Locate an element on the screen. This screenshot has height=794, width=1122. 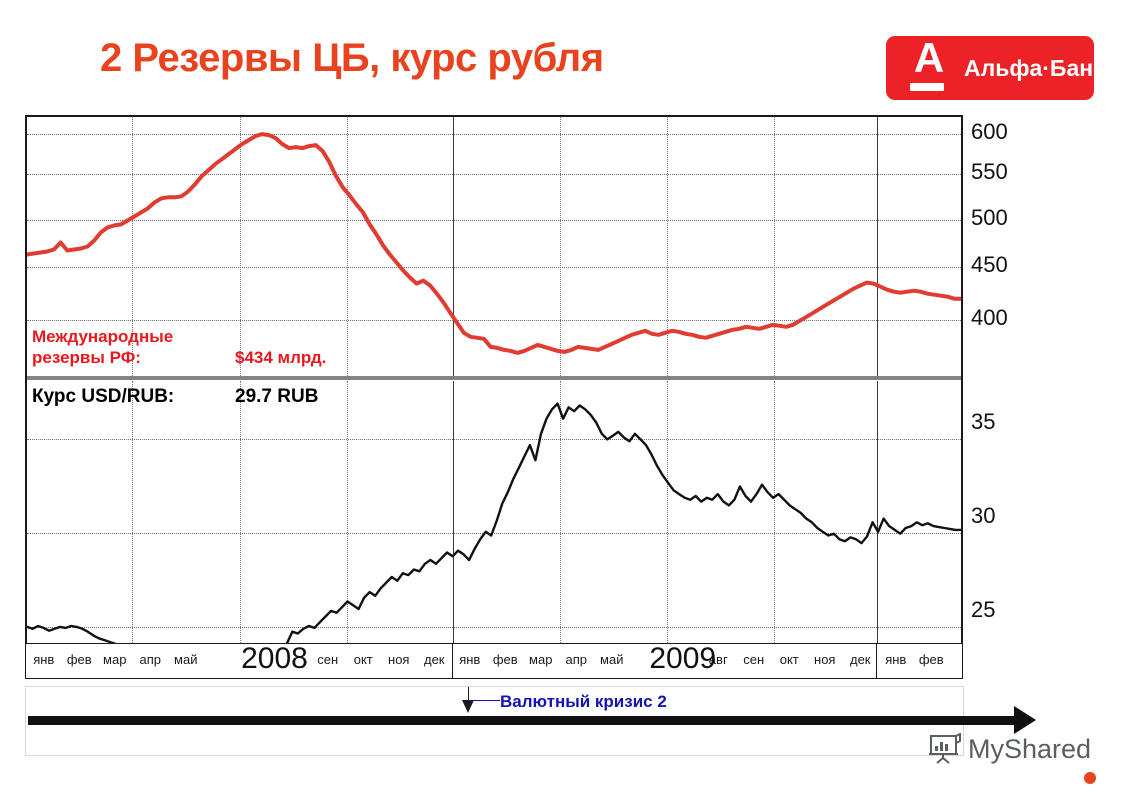
presentation-board-icon is located at coordinates (945, 748).